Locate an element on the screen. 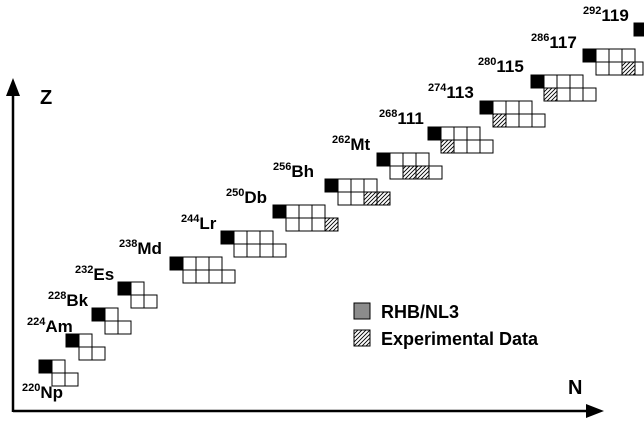 The width and height of the screenshot is (644, 422). z-axis-label: Z is located at coordinates (46, 98).